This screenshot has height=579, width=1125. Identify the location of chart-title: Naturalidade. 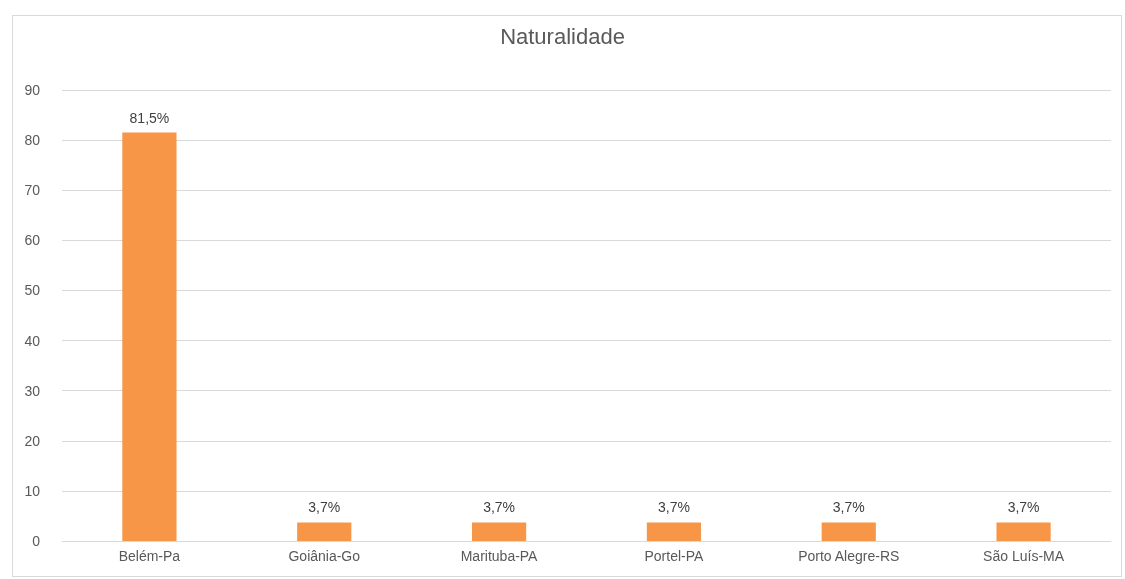
(562, 36).